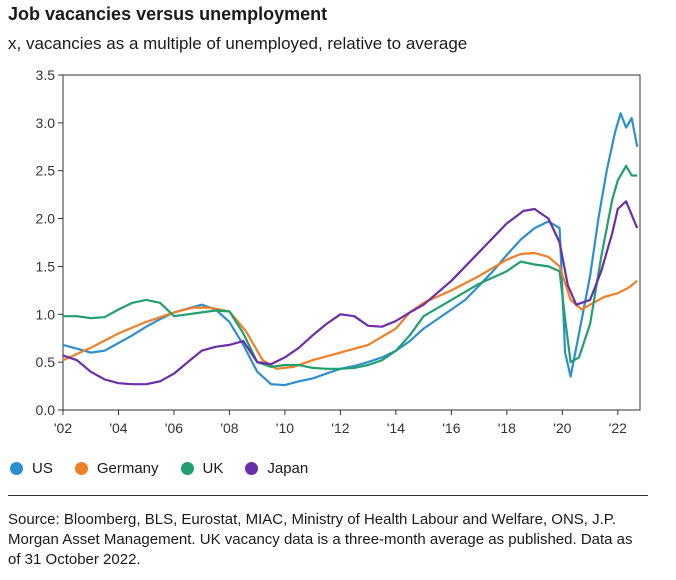 The width and height of the screenshot is (676, 580). What do you see at coordinates (328, 495) in the screenshot?
I see `divider` at bounding box center [328, 495].